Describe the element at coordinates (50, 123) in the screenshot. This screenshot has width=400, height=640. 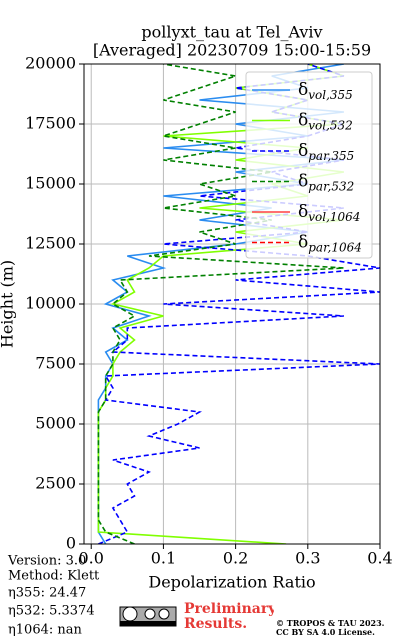
I see `y-tick-label: 17500` at that location.